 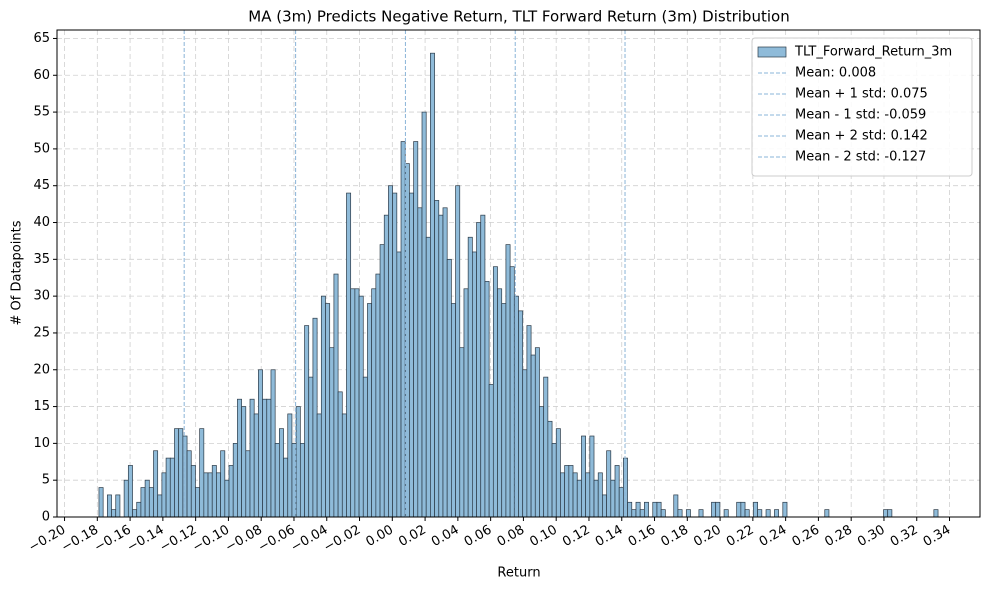 What do you see at coordinates (835, 73) in the screenshot?
I see `legend-label: Mean: 0.008` at bounding box center [835, 73].